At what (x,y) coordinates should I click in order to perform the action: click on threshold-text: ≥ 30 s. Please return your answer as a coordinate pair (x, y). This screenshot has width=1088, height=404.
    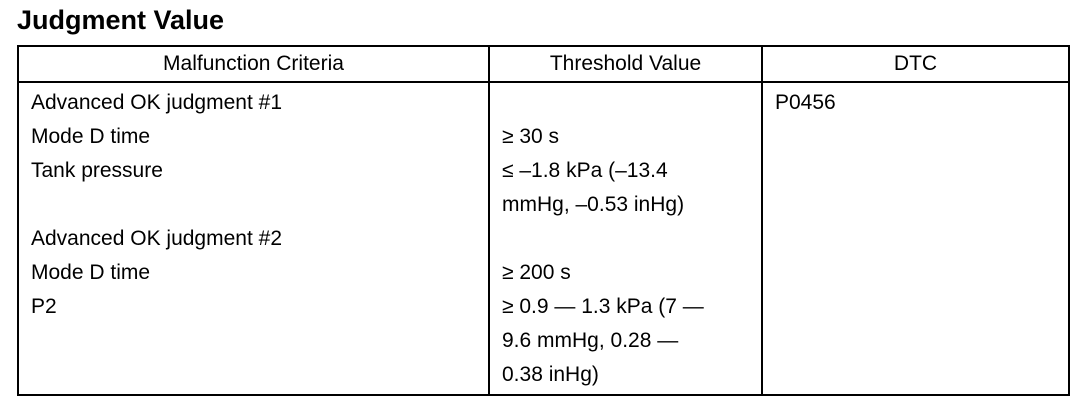
    Looking at the image, I should click on (531, 136).